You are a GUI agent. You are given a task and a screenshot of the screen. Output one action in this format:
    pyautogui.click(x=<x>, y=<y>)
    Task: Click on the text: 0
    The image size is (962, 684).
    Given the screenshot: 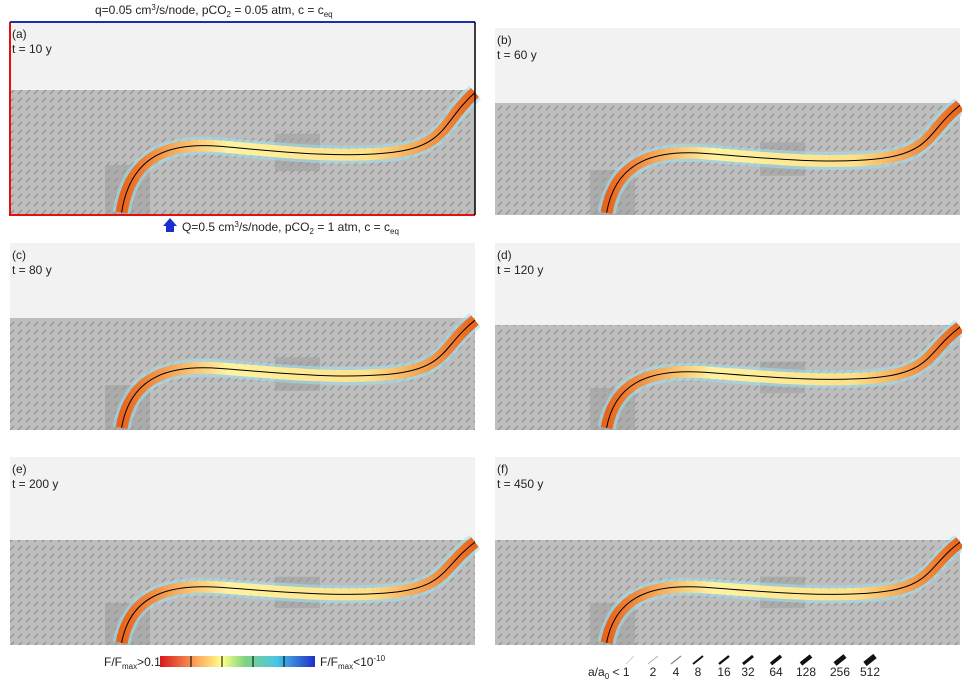 What is the action you would take?
    pyautogui.click(x=607, y=676)
    